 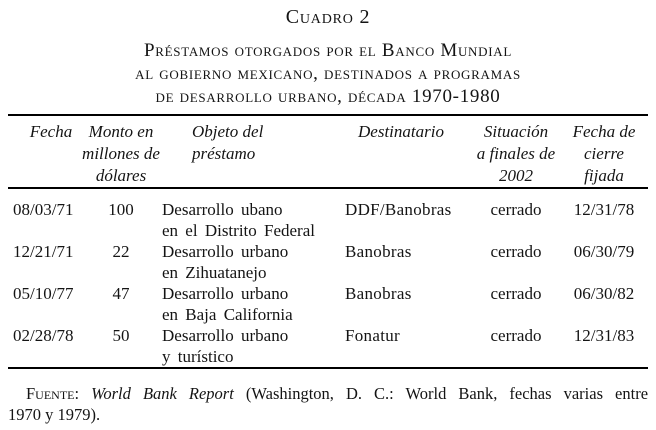 I want to click on col-header-situacion-line-1: Situación, so click(x=516, y=131).